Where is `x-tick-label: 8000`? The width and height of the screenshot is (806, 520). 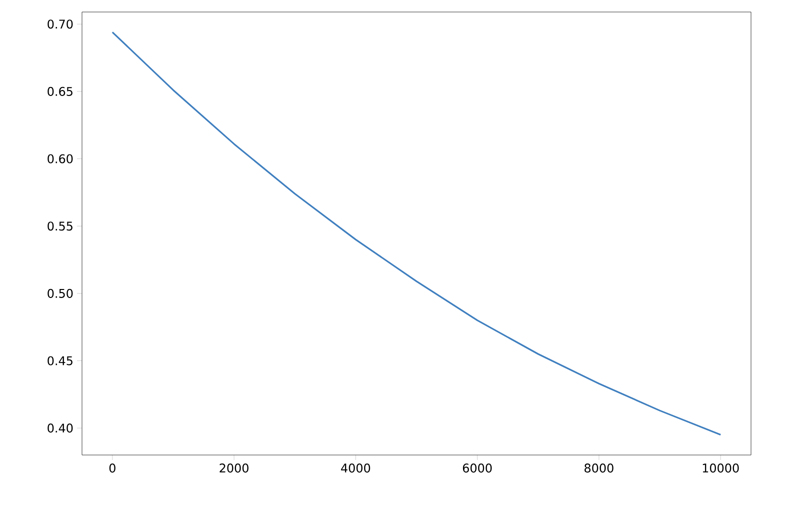 x-tick-label: 8000 is located at coordinates (599, 468).